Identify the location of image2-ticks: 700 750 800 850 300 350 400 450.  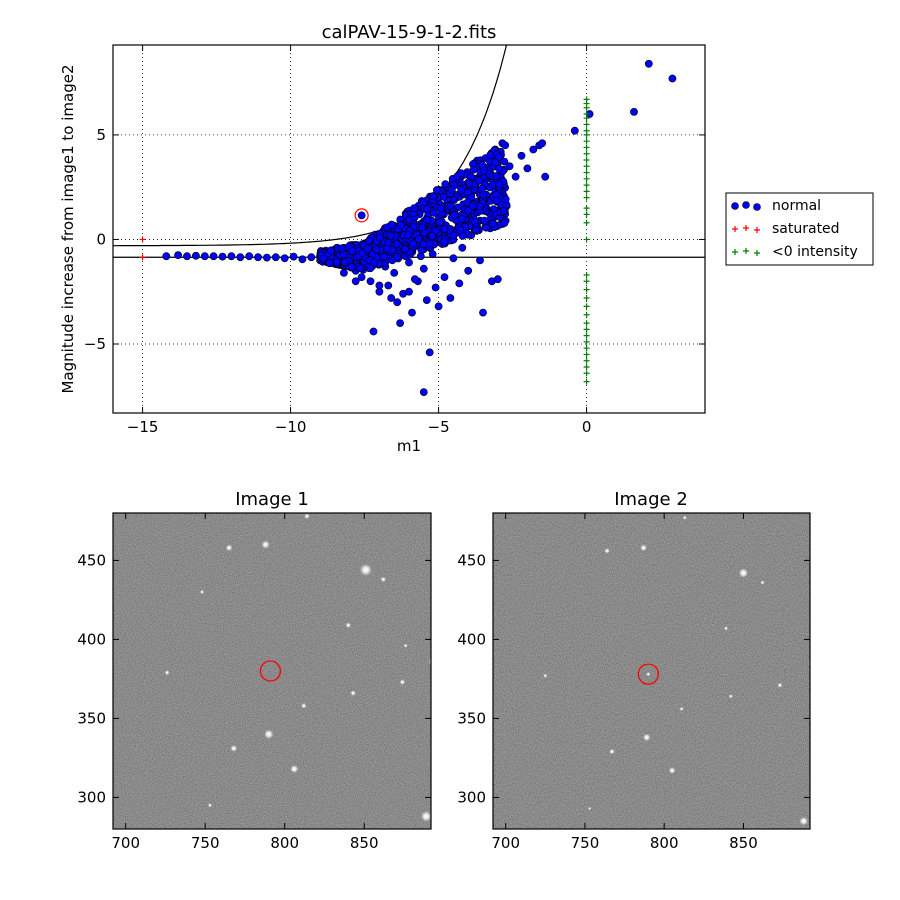
(633, 682).